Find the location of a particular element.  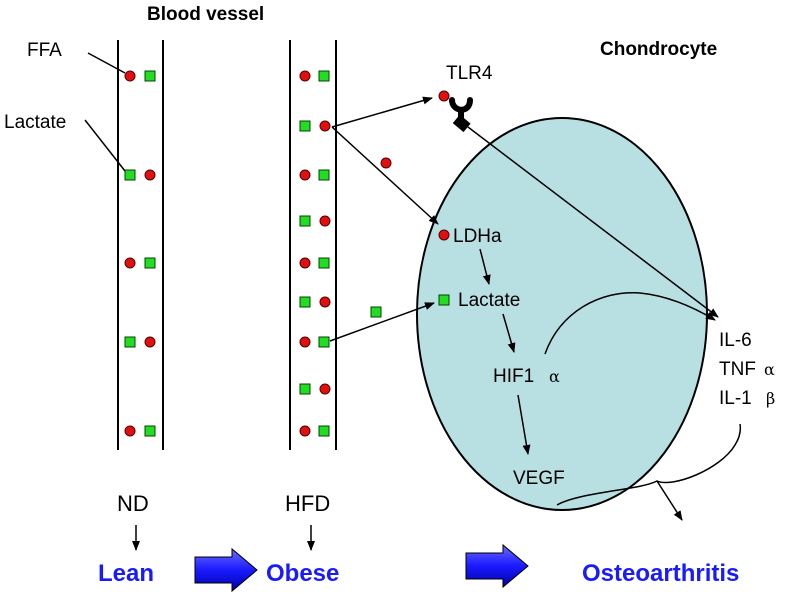

lactate-leader-line is located at coordinates (105, 145).